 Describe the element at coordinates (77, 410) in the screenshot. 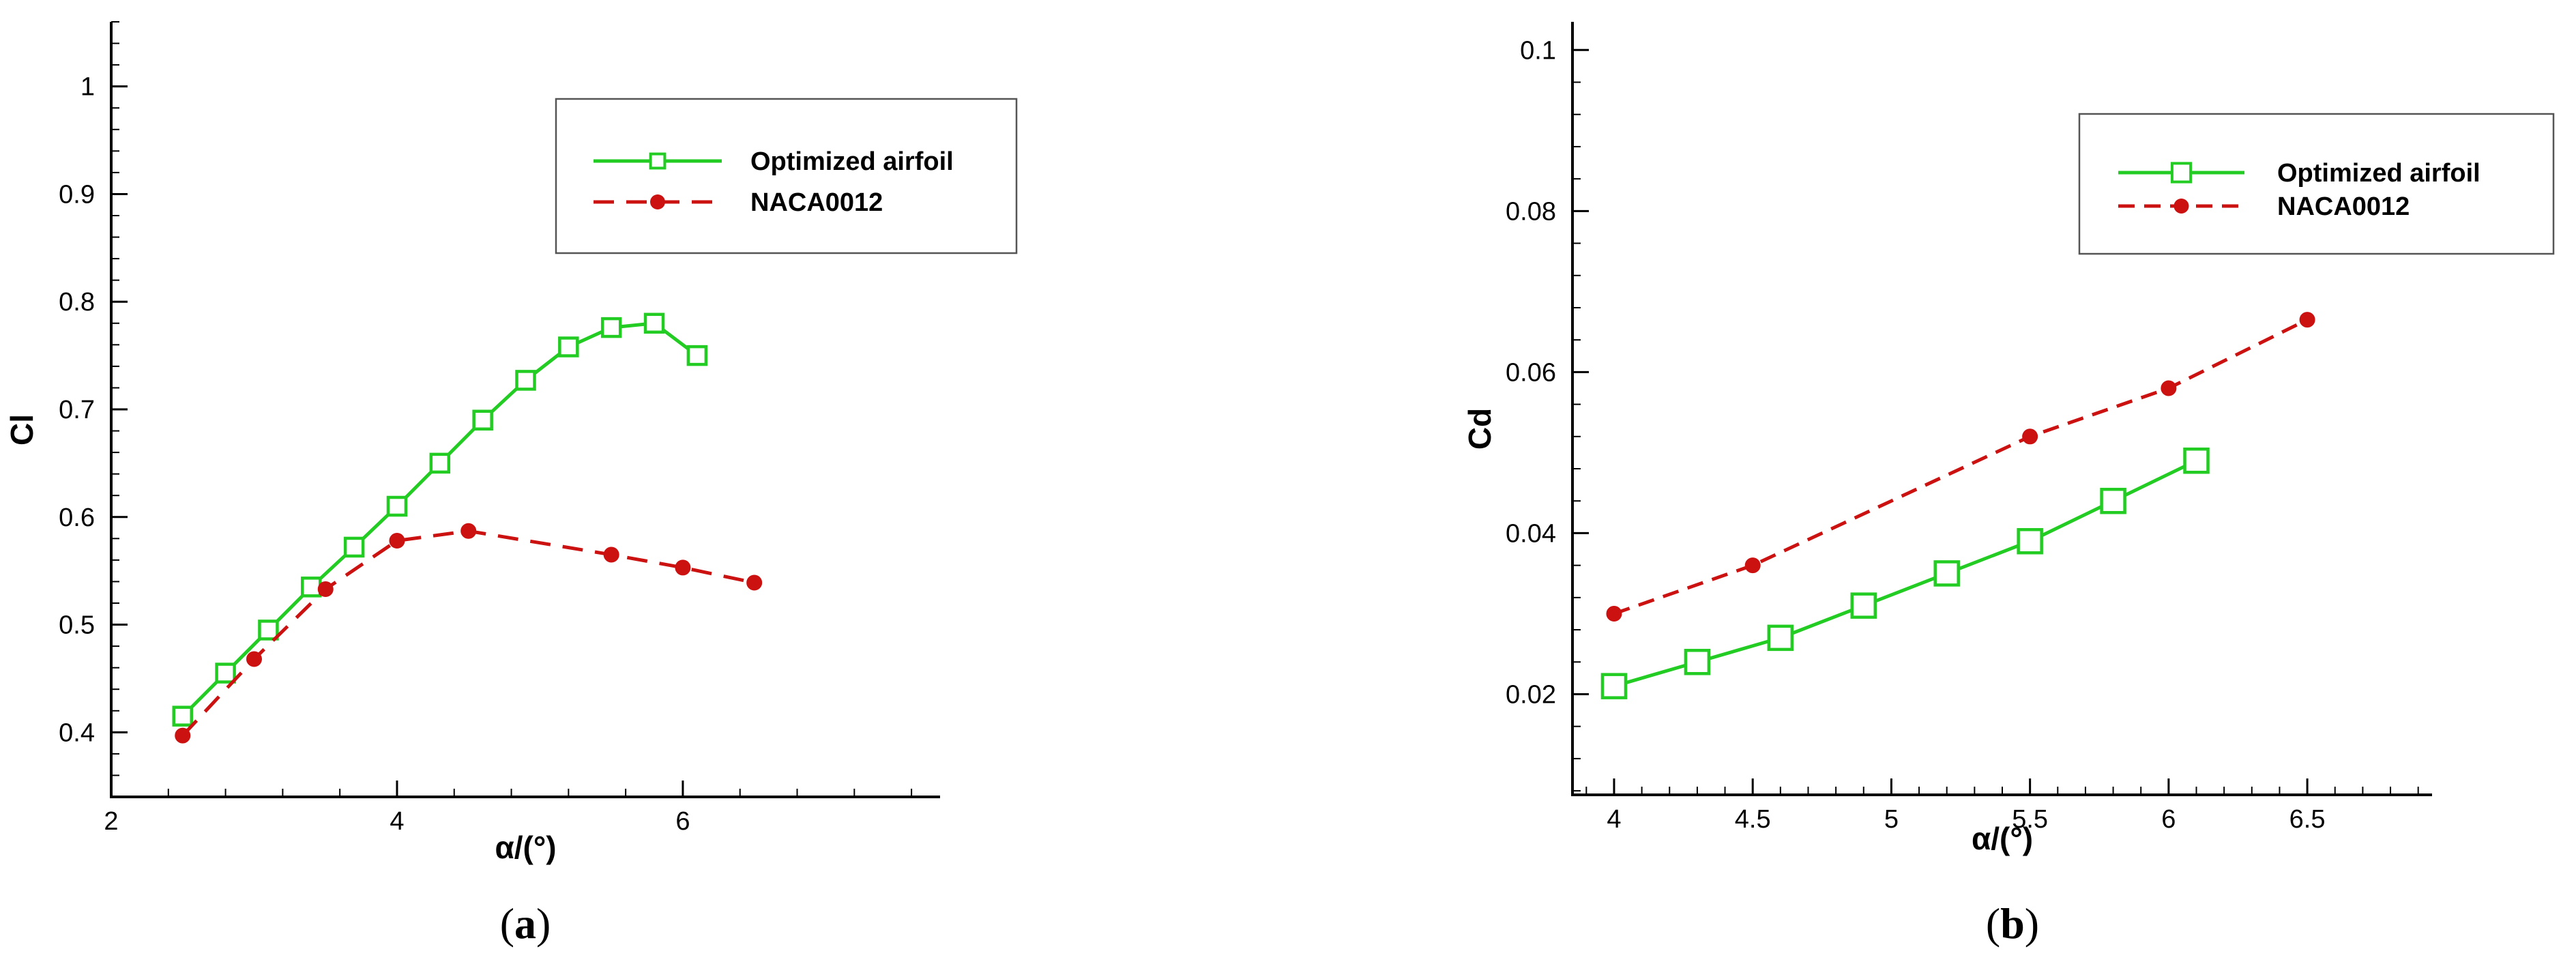

I see `y-tick-label: 0.7` at that location.